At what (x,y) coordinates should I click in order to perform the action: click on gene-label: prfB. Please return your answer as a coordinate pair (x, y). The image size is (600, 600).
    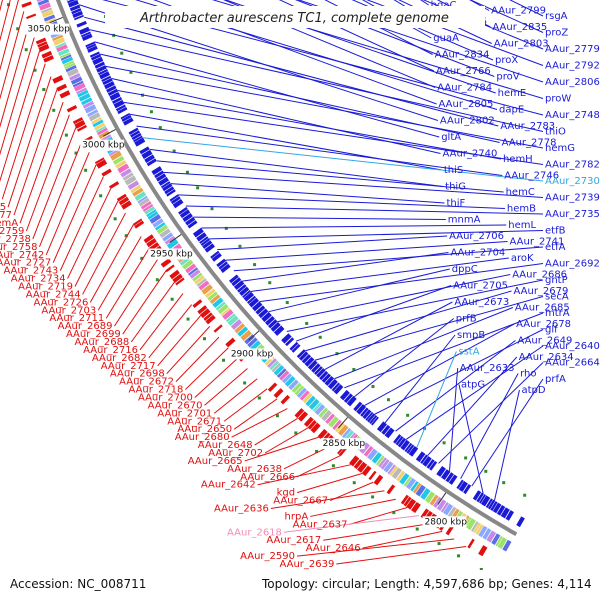
    Looking at the image, I should click on (466, 319).